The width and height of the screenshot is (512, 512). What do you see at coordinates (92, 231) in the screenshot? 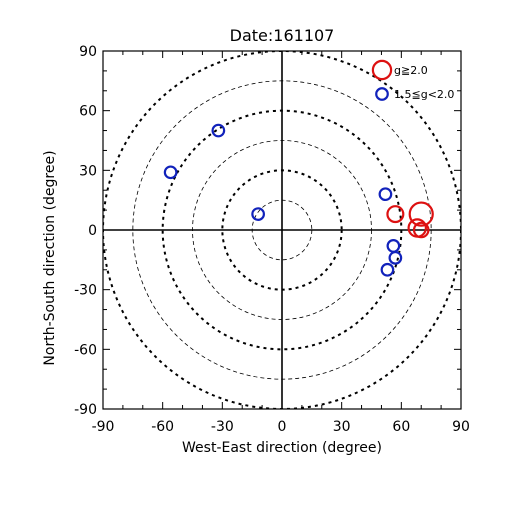
I see `y-tick-label: 0` at bounding box center [92, 231].